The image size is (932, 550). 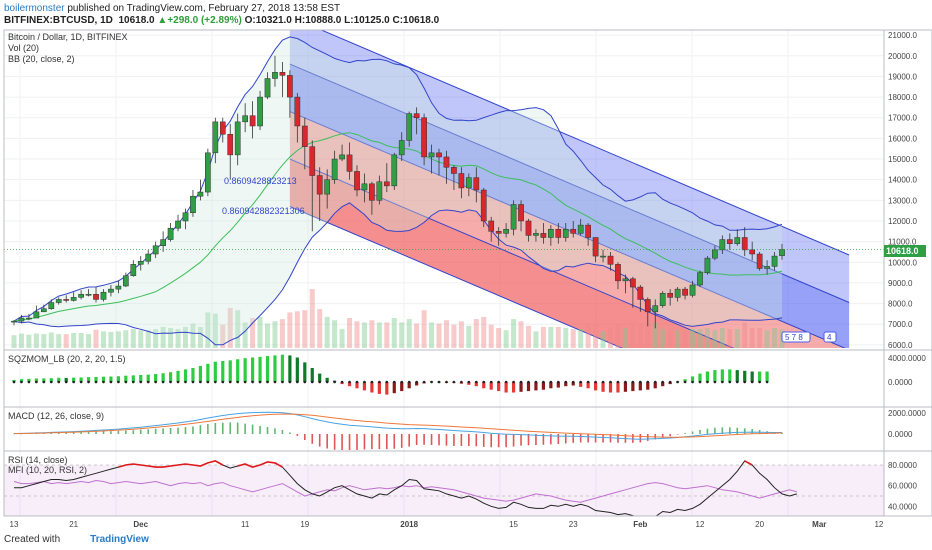 I want to click on sqz-legend: SQZMOM_LB (20, 2, 20, 1.5), so click(x=67, y=359).